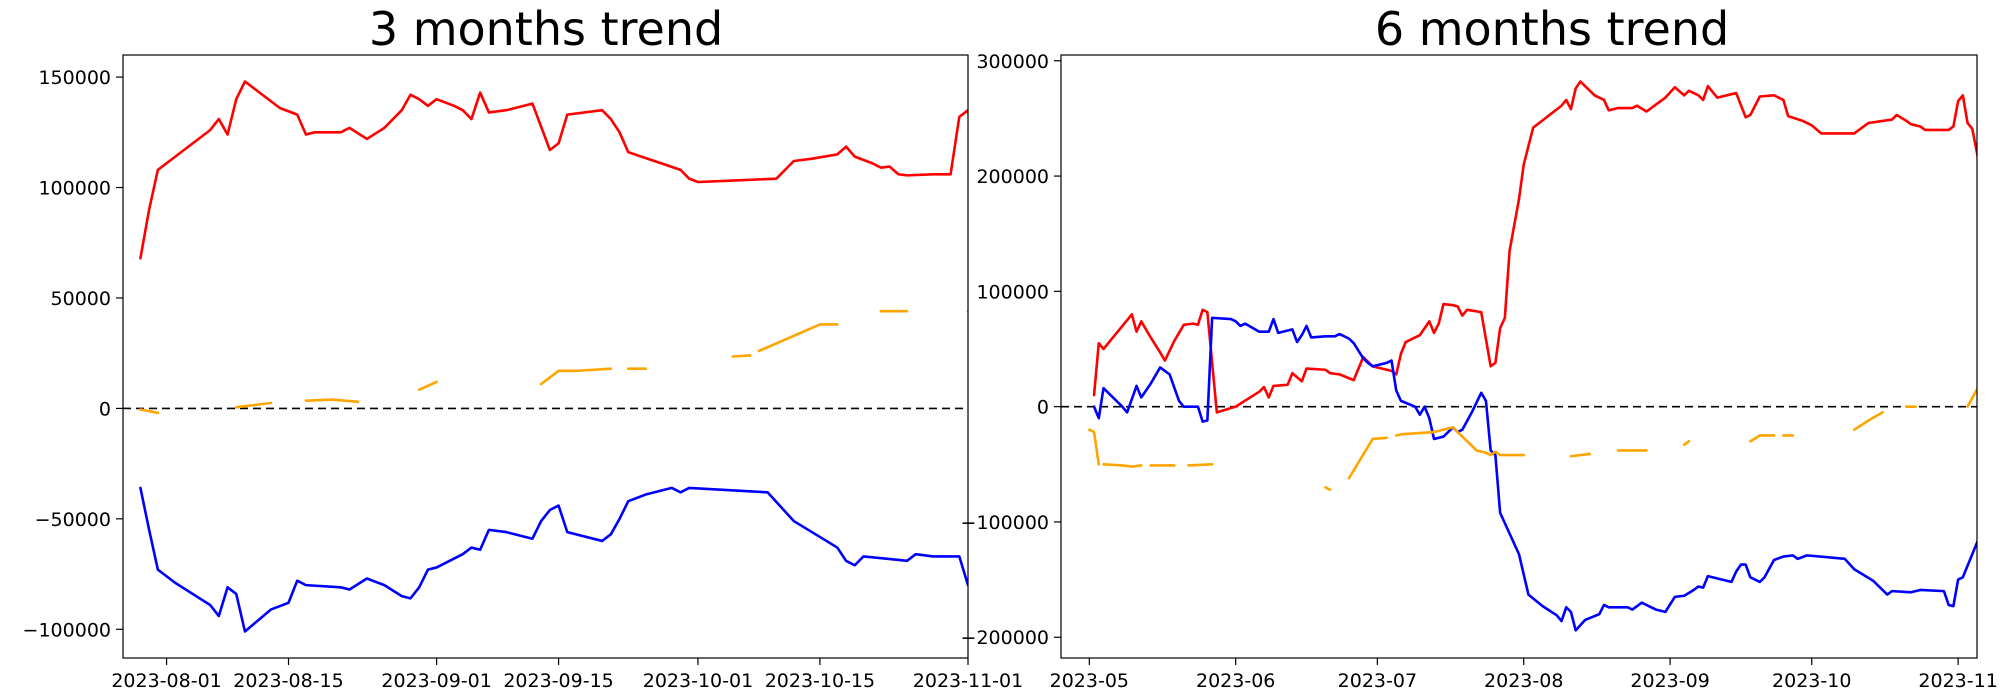  I want to click on x-tick-label: 2023-08-15, so click(288, 681).